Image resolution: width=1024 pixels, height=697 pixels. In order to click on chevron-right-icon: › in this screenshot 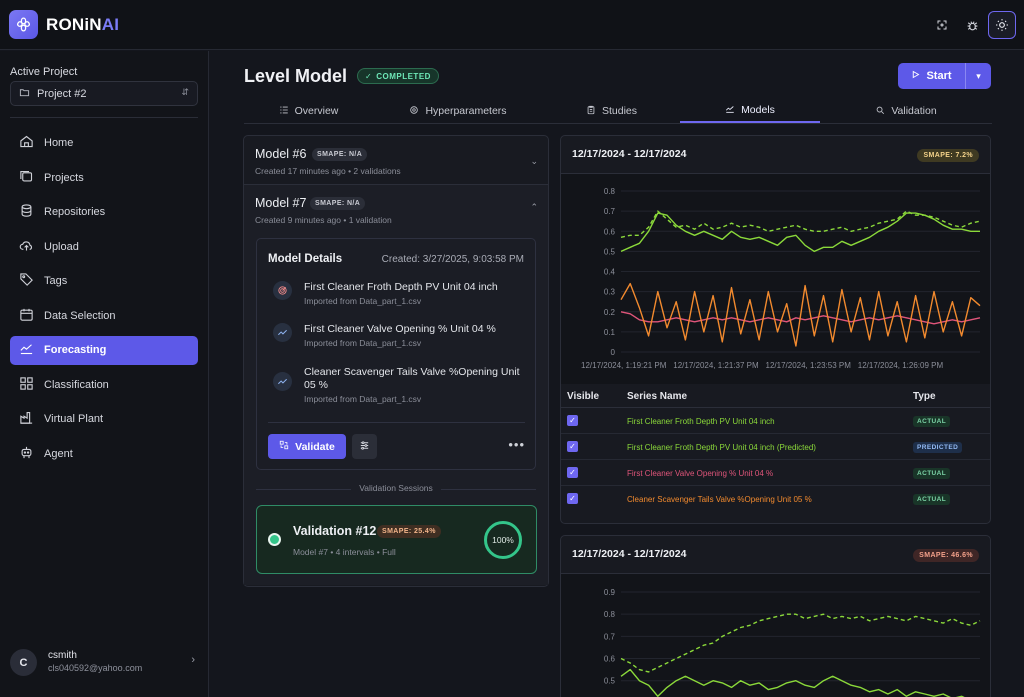, I will do `click(193, 660)`.